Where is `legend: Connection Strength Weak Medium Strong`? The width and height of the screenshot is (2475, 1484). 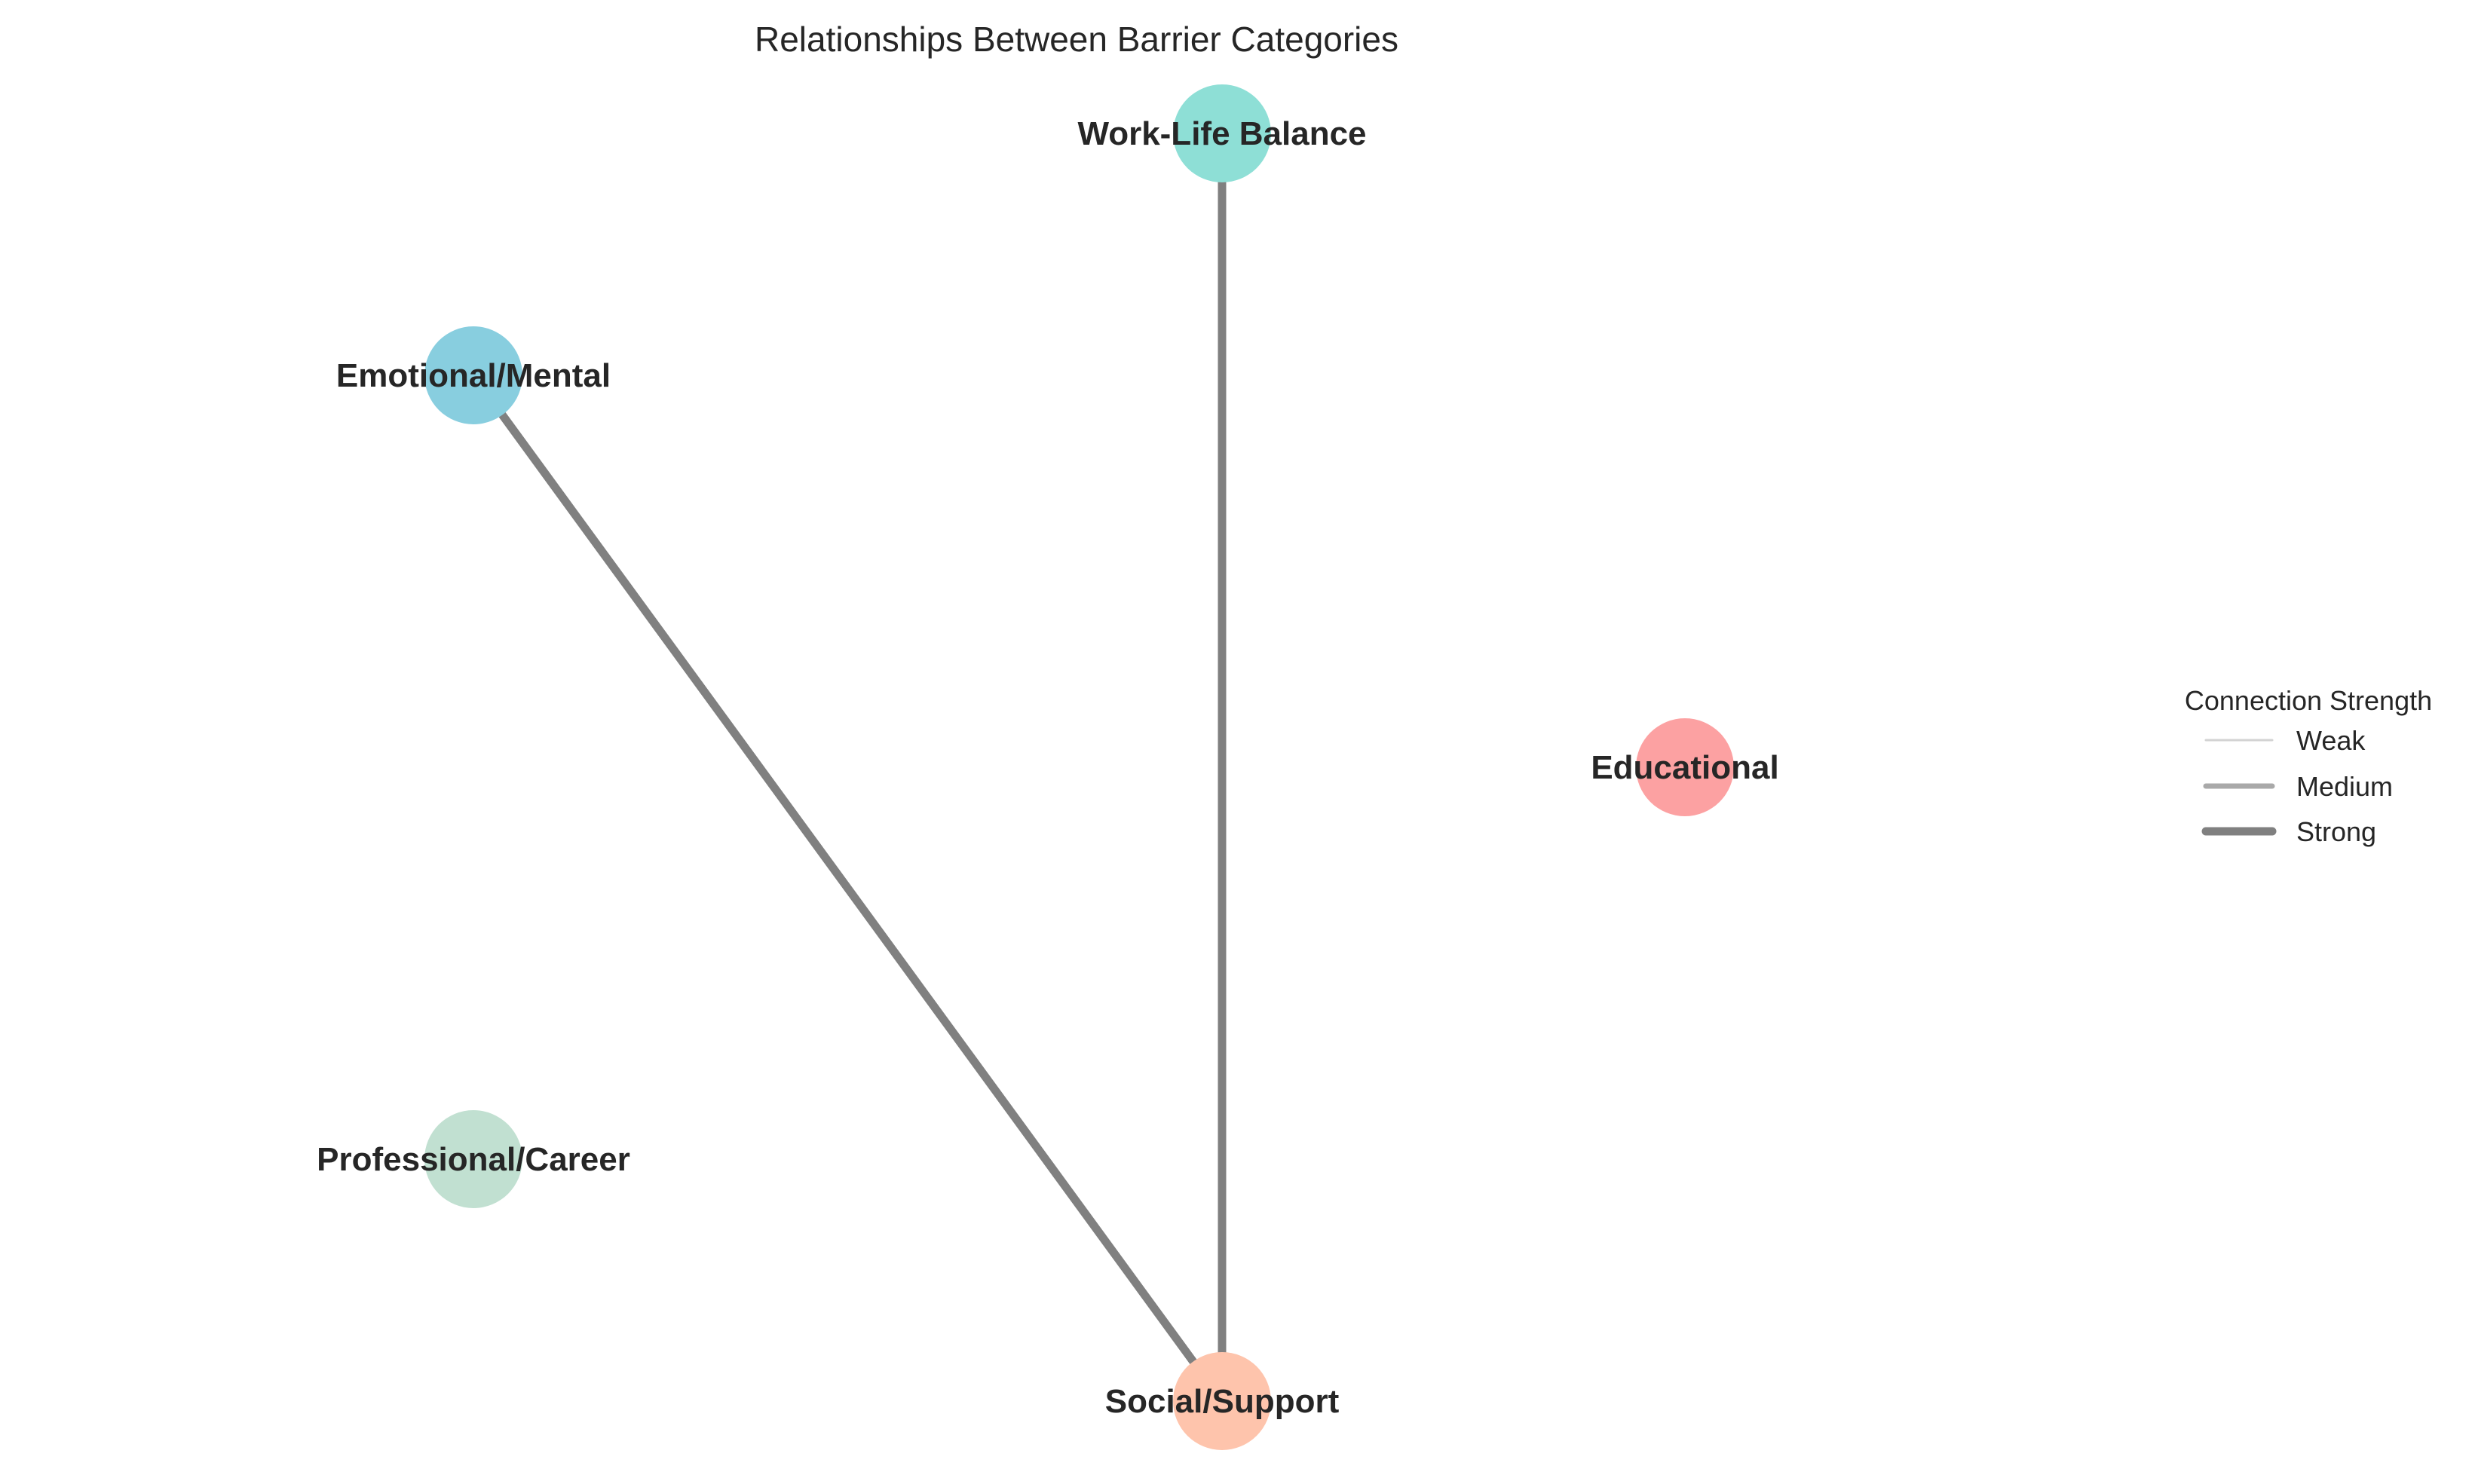 legend: Connection Strength Weak Medium Strong is located at coordinates (2308, 766).